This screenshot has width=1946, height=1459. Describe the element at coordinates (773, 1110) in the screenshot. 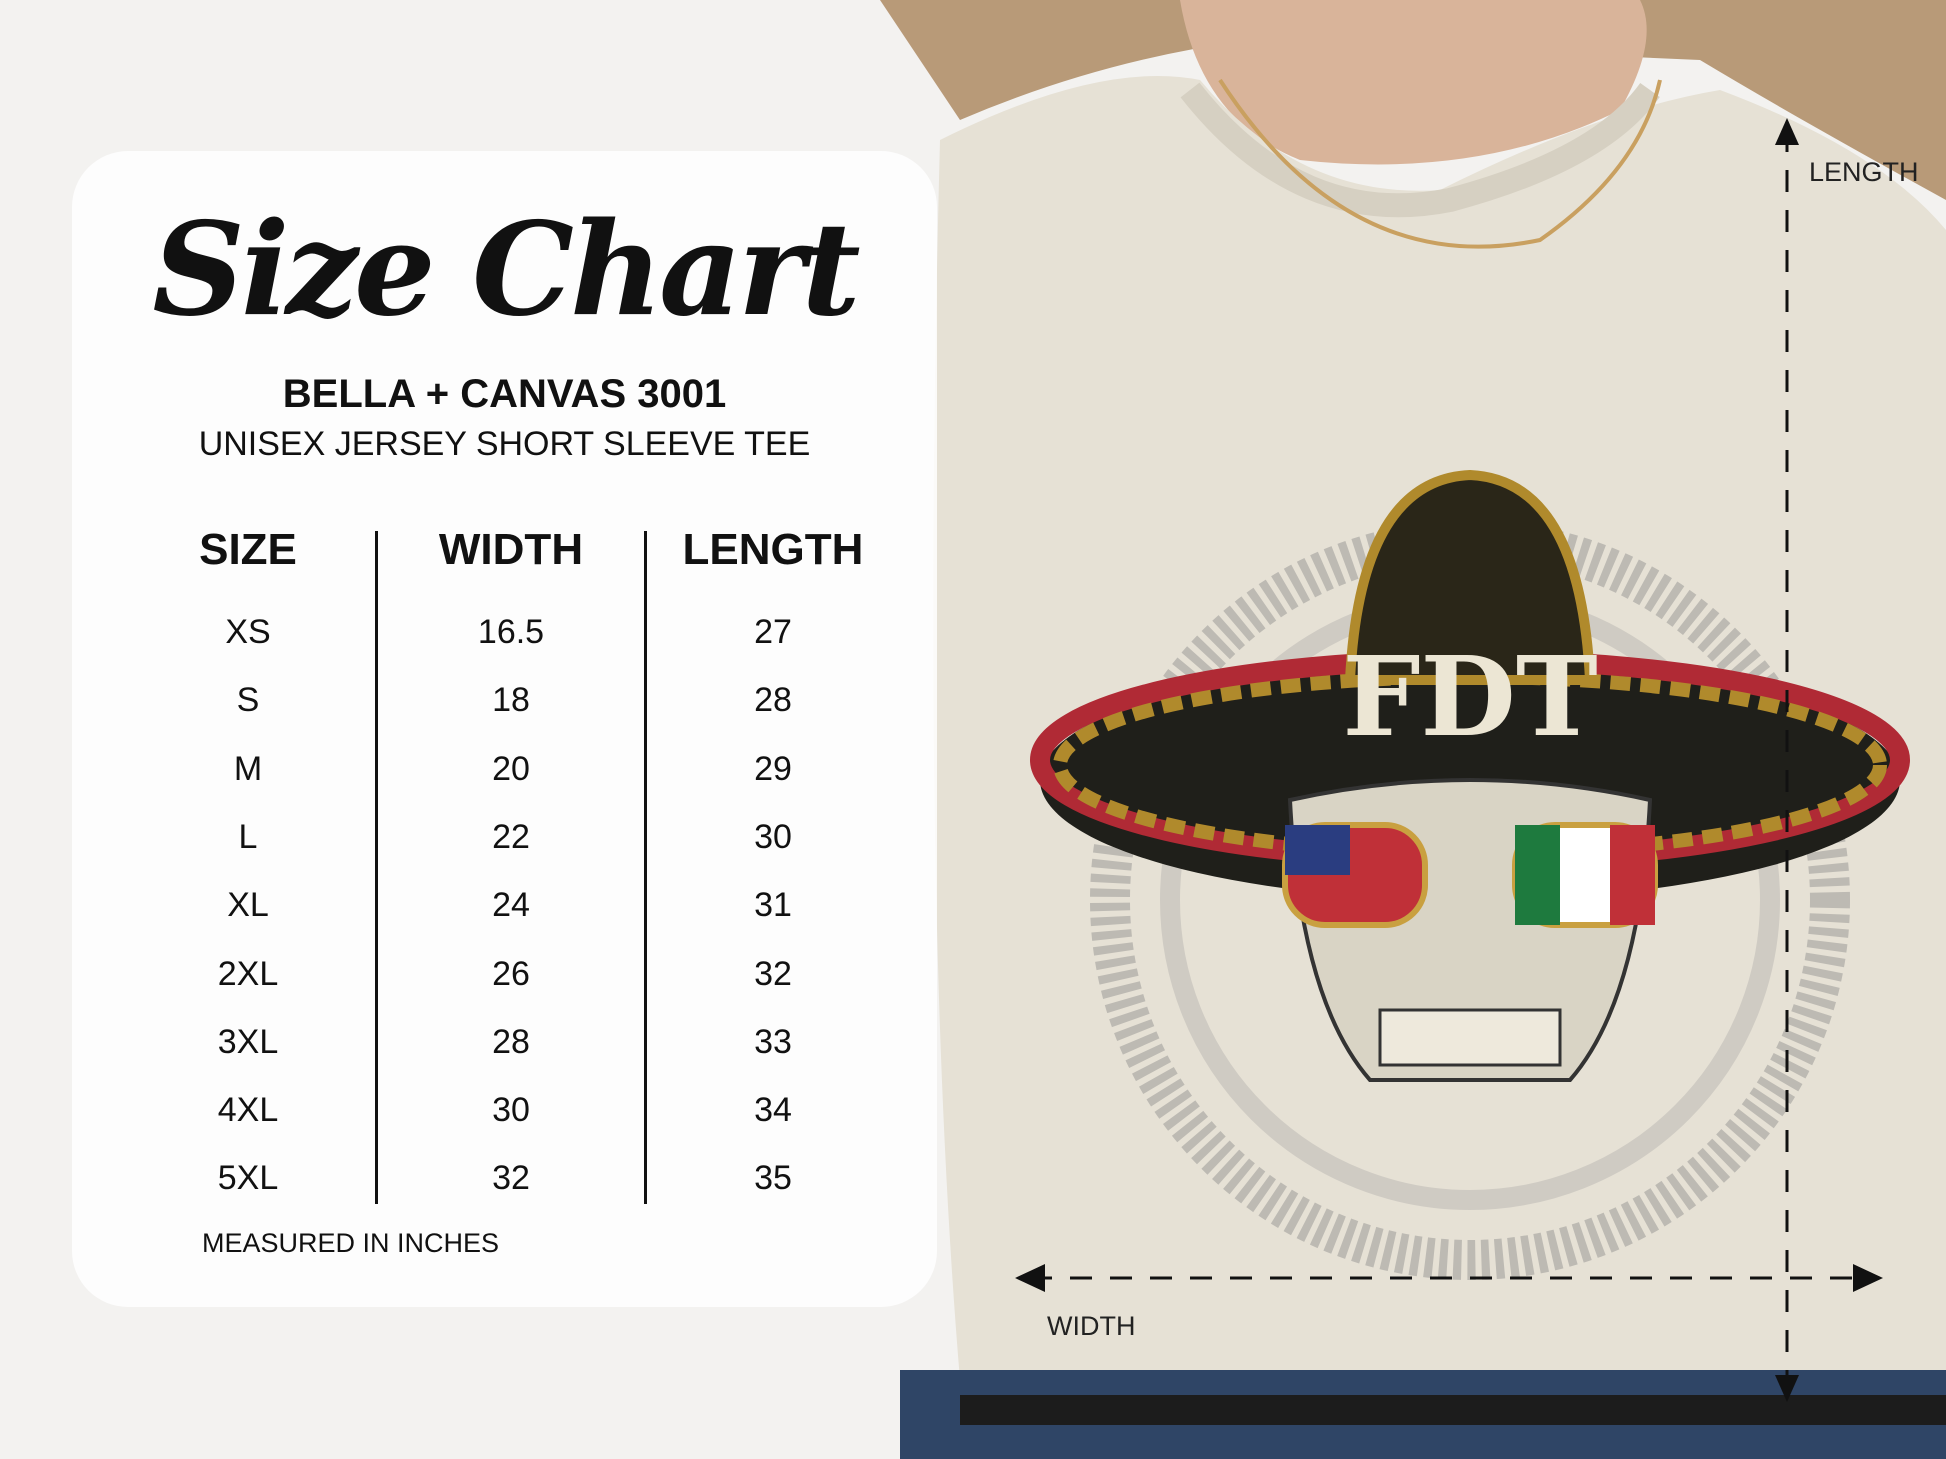

I see `length-cell: 34` at that location.